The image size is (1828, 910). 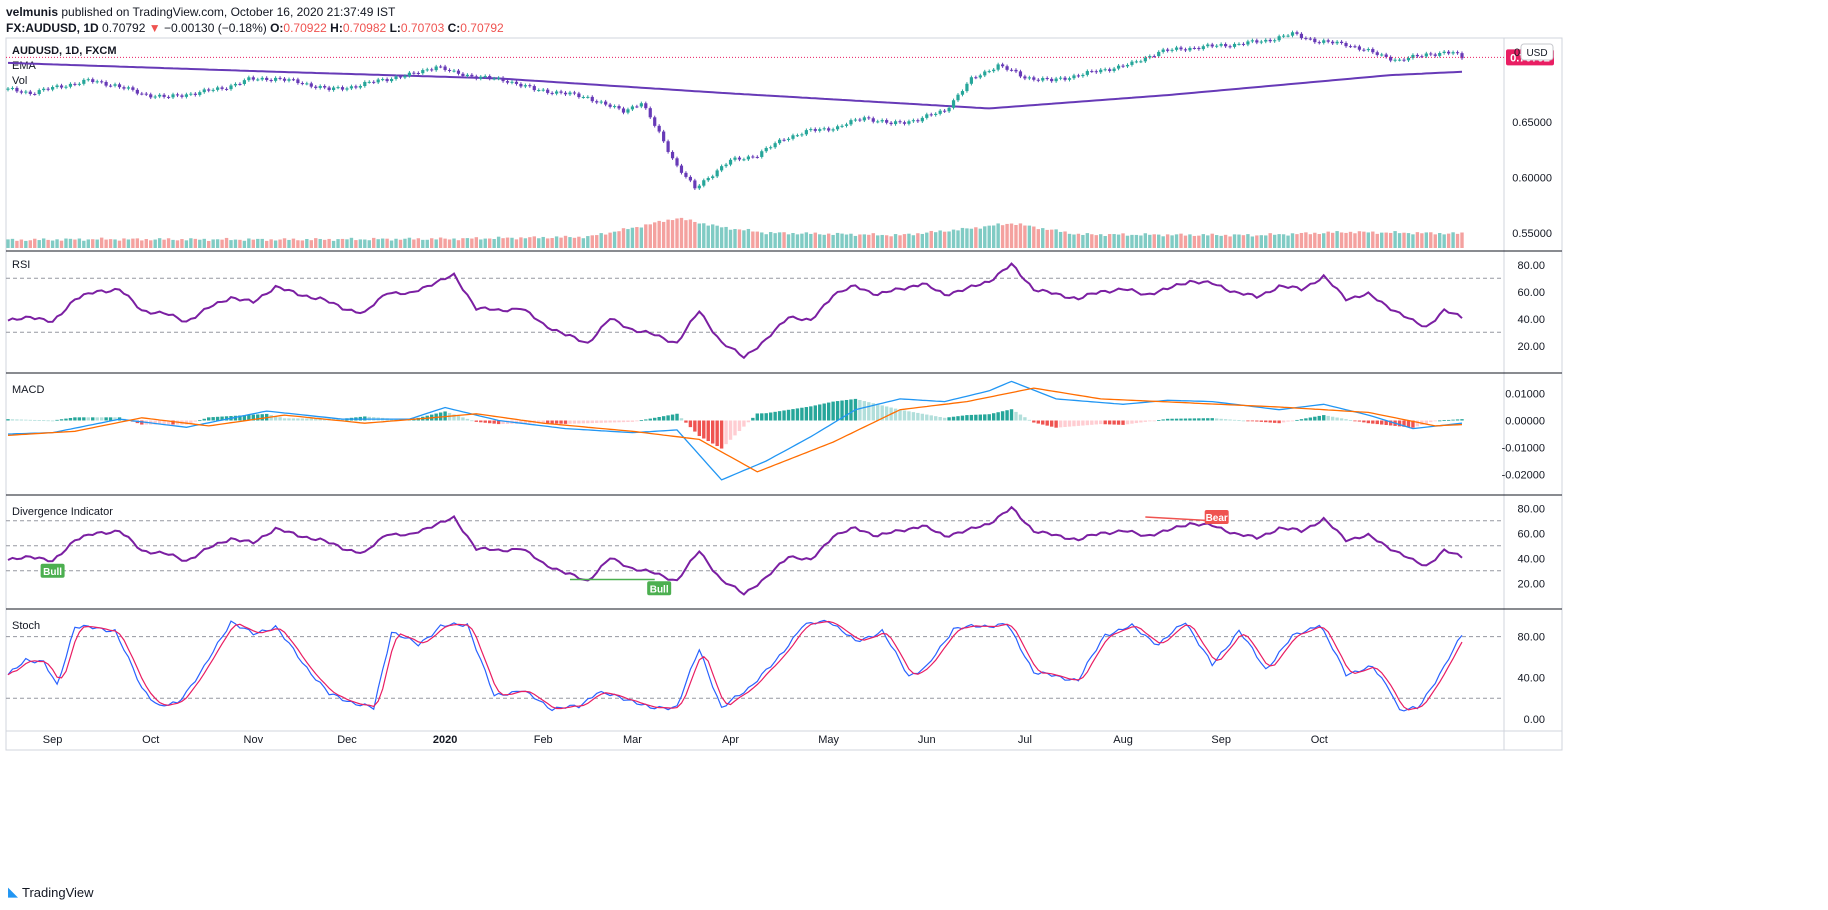 What do you see at coordinates (1531, 584) in the screenshot?
I see `divergence-tick-label: 20.00` at bounding box center [1531, 584].